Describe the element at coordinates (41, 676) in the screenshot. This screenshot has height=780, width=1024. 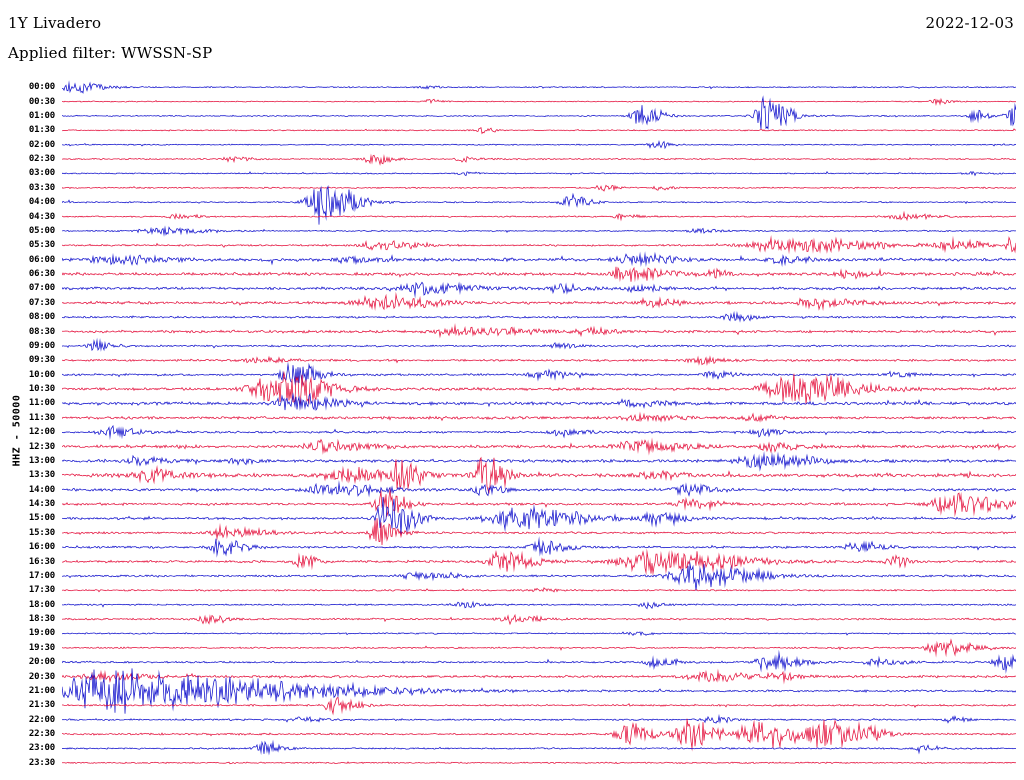
I see `time-label: 20:30` at that location.